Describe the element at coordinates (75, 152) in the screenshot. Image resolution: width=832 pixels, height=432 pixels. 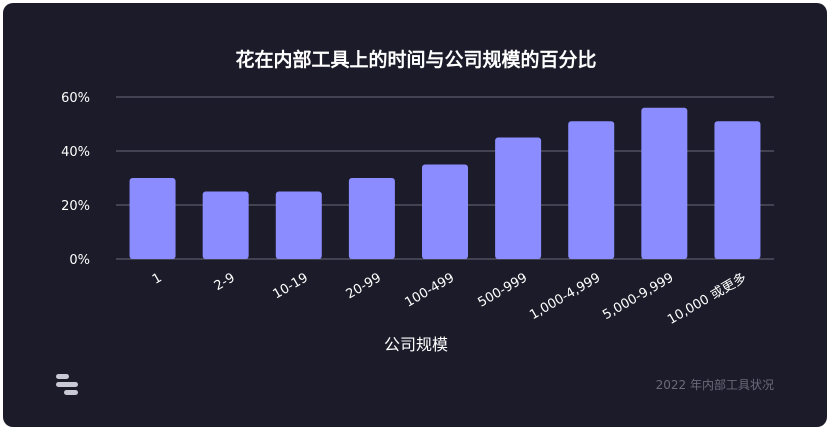
I see `y-tick-label: 40%` at that location.